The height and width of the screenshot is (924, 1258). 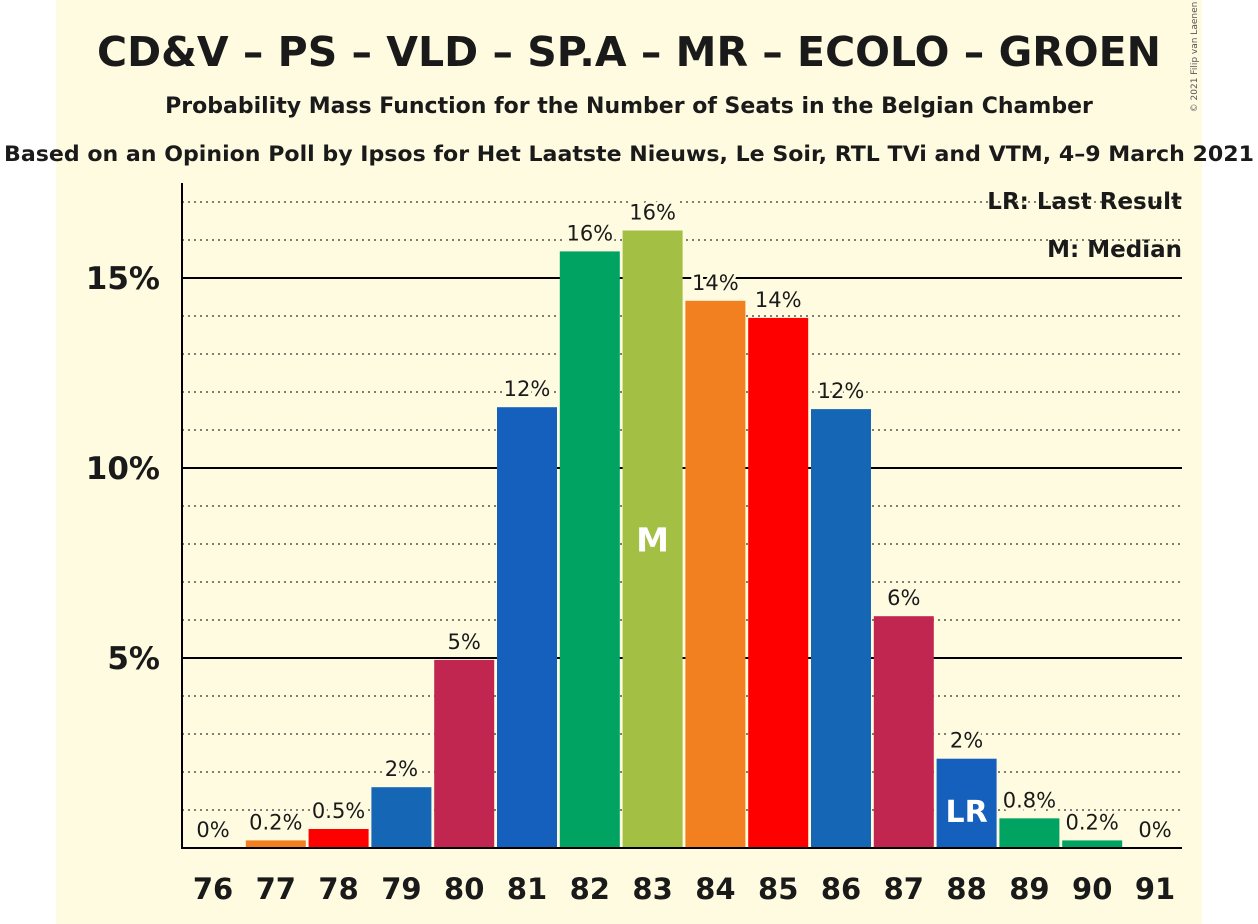 I want to click on legend-last-result: LR: Last Result, so click(x=1084, y=202).